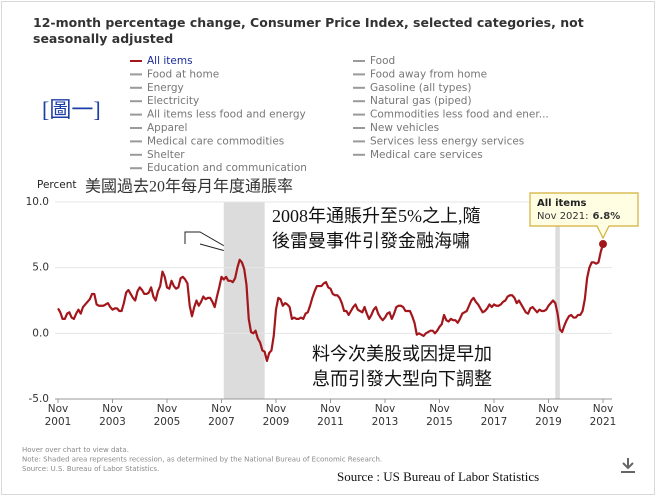 This screenshot has width=656, height=496. What do you see at coordinates (112, 415) in the screenshot?
I see `x-tick-label: Nov 2003` at bounding box center [112, 415].